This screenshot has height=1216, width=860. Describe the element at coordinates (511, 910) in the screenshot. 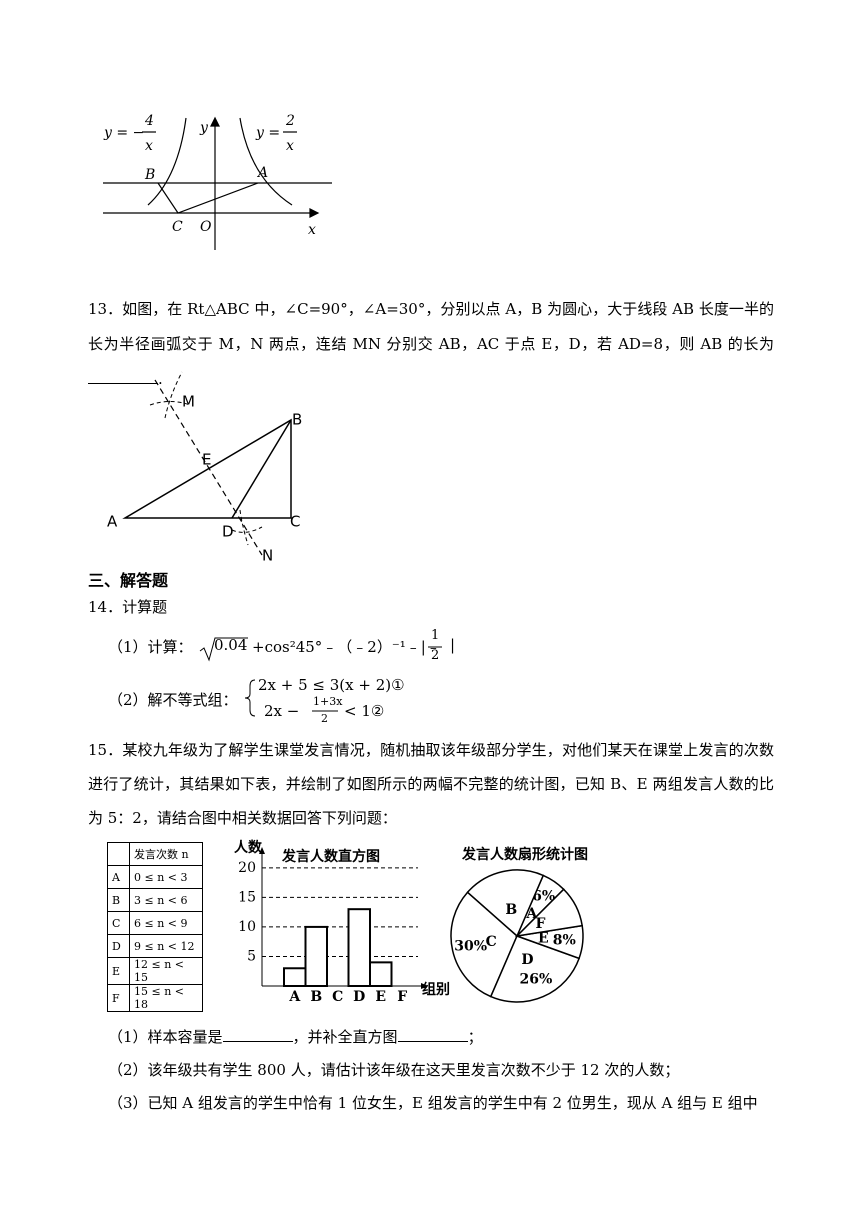

I see `slice-label: B` at that location.